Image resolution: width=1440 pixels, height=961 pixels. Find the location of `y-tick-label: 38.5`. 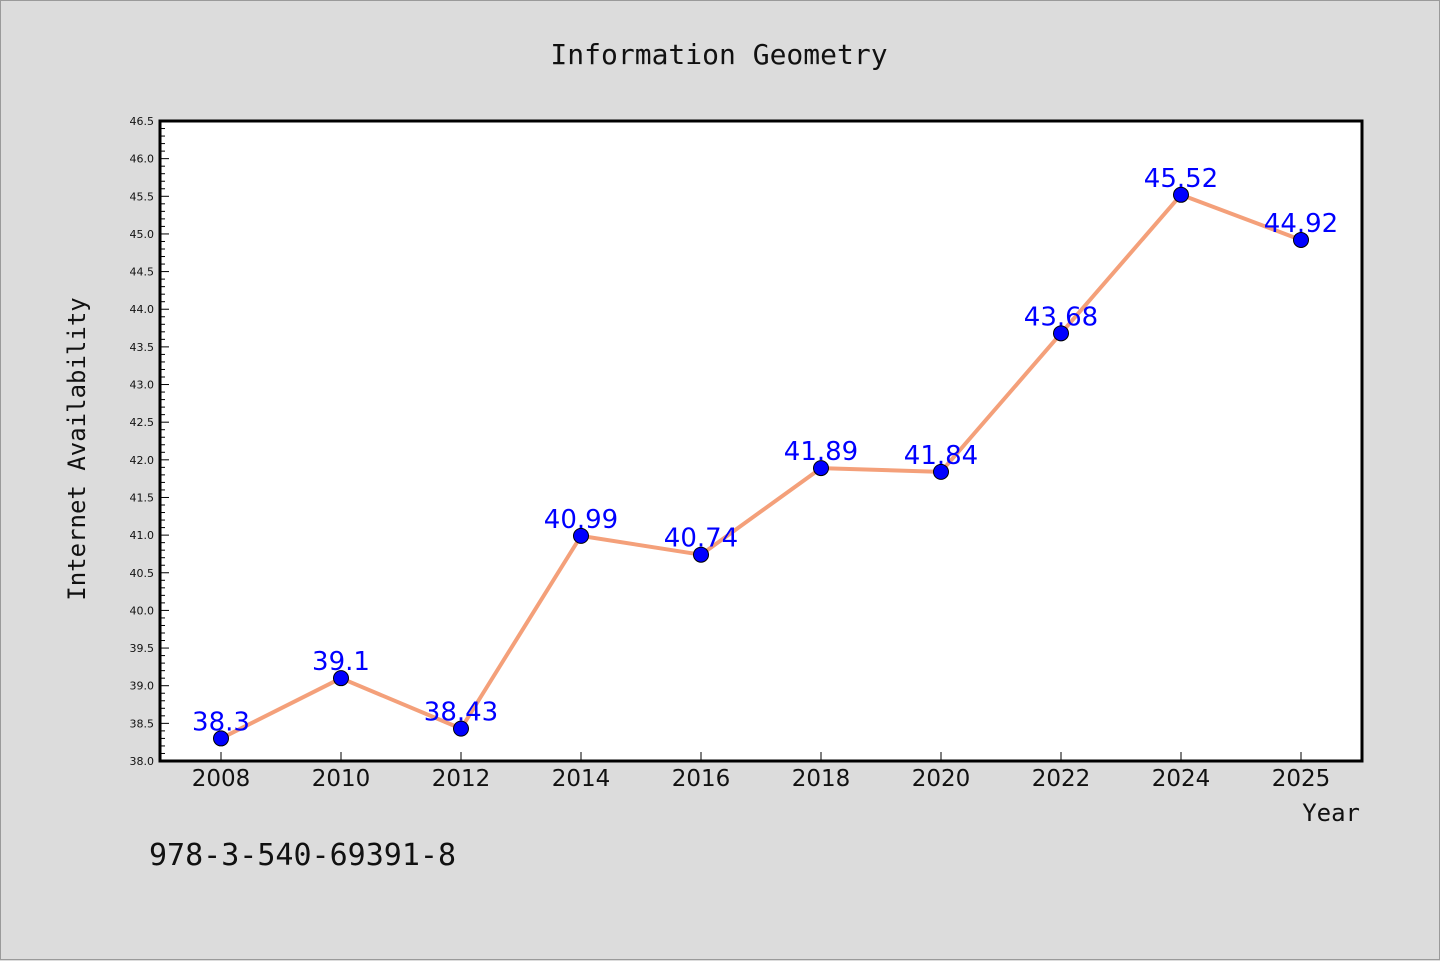

y-tick-label: 38.5 is located at coordinates (142, 723).